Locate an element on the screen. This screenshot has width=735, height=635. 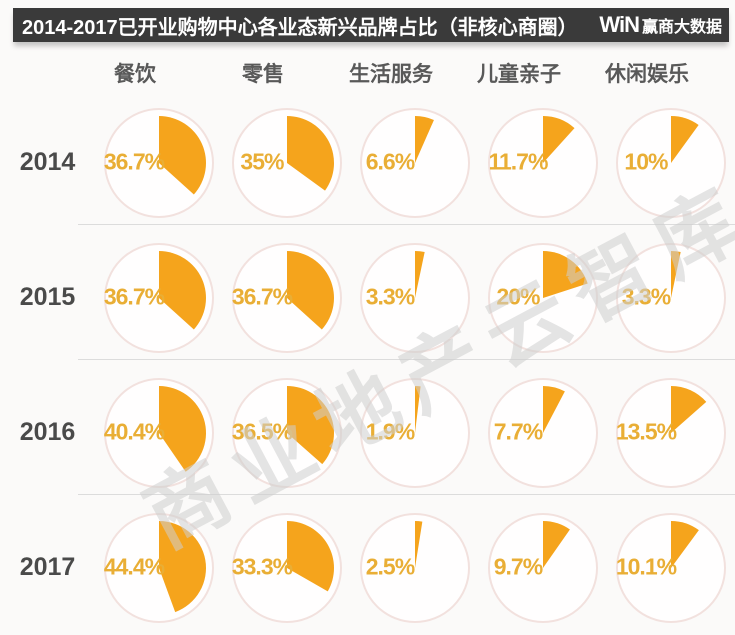
category-label-2: 零售 is located at coordinates (263, 74).